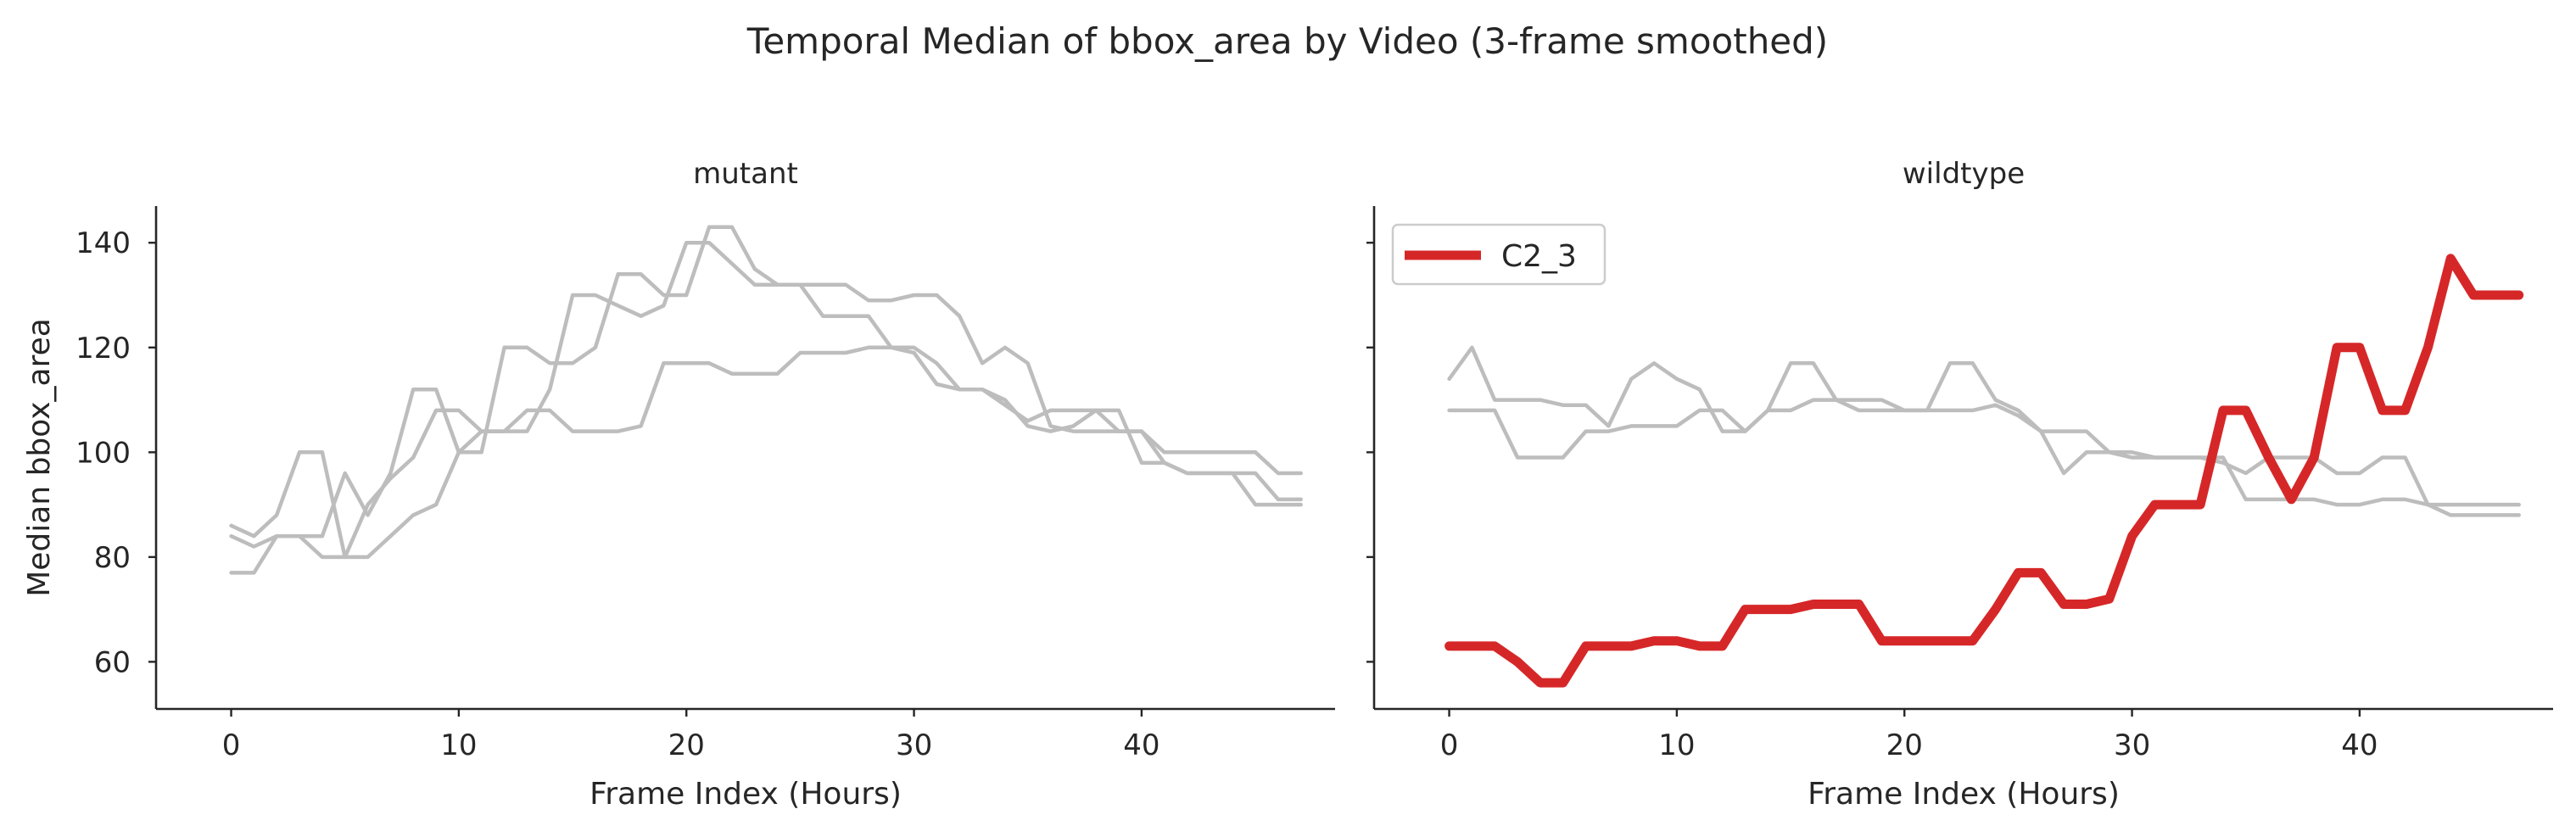 Image resolution: width=2576 pixels, height=837 pixels. I want to click on y-tick-label: 80, so click(112, 558).